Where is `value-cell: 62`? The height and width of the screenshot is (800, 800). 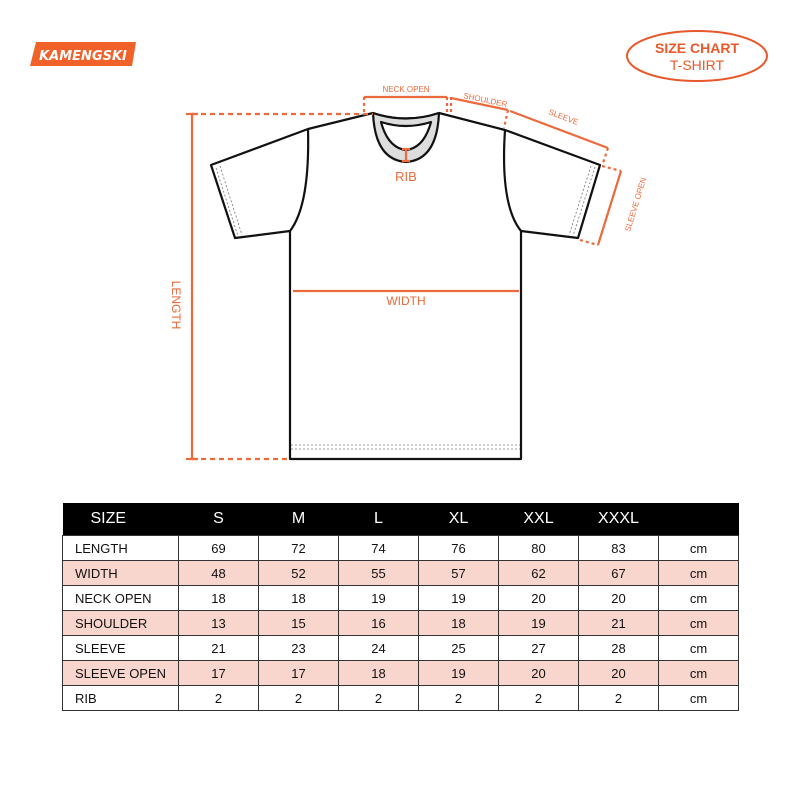
value-cell: 62 is located at coordinates (538, 573).